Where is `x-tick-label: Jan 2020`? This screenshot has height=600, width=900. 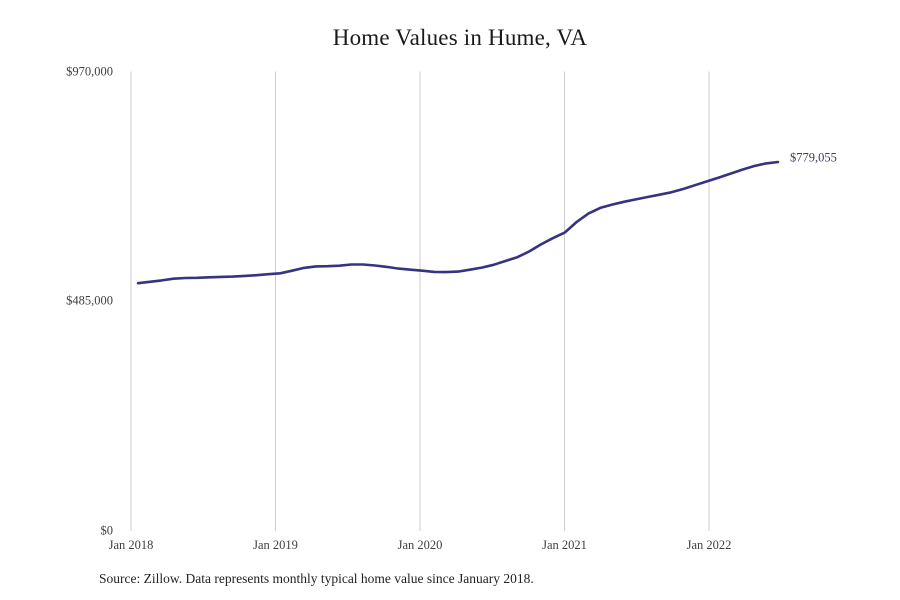
x-tick-label: Jan 2020 is located at coordinates (420, 545).